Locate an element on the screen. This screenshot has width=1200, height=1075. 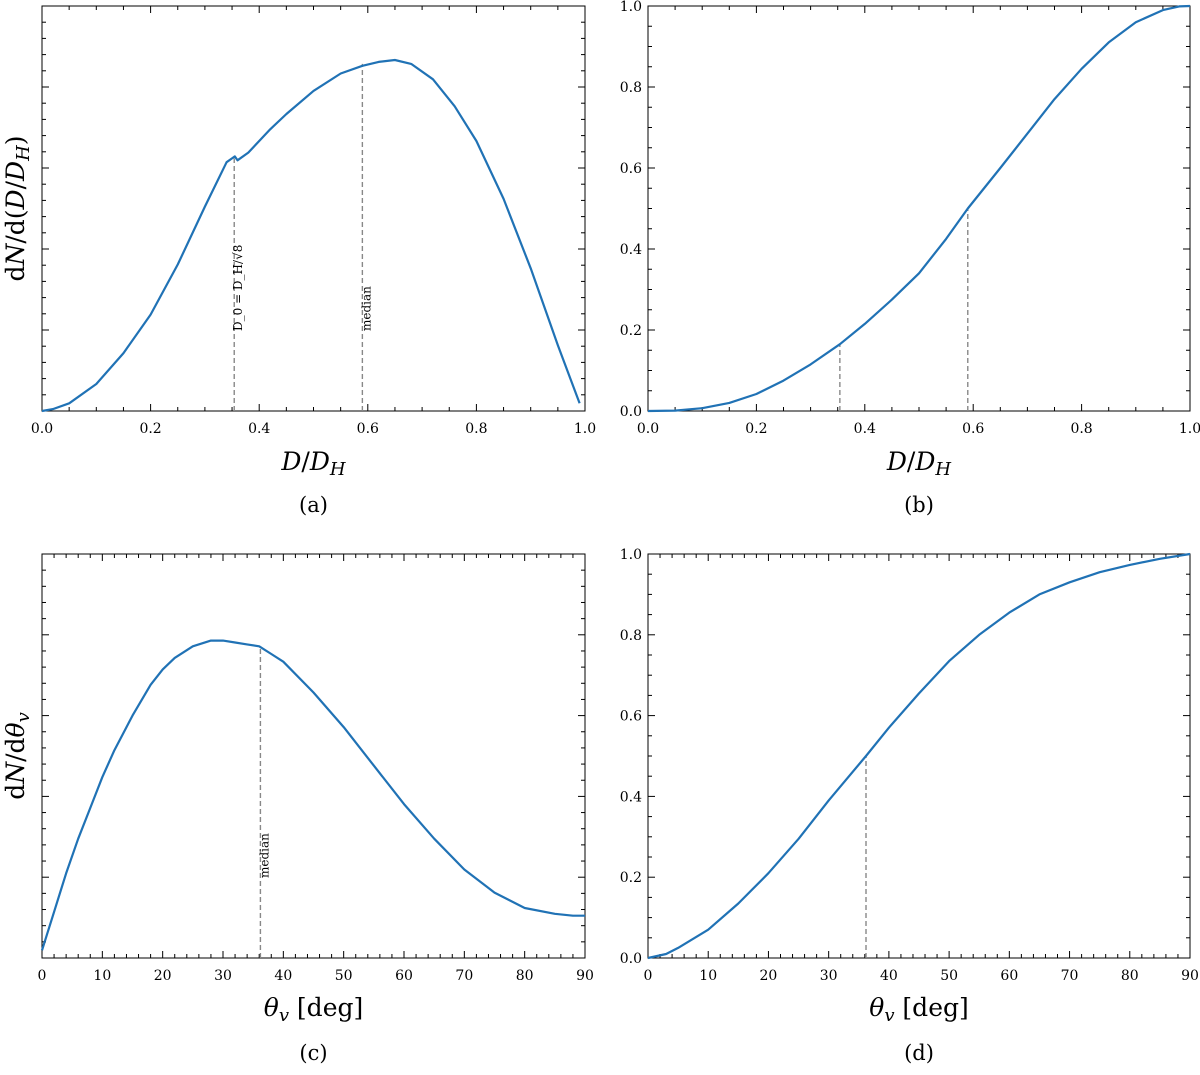
series-line-a is located at coordinates (311, 235).